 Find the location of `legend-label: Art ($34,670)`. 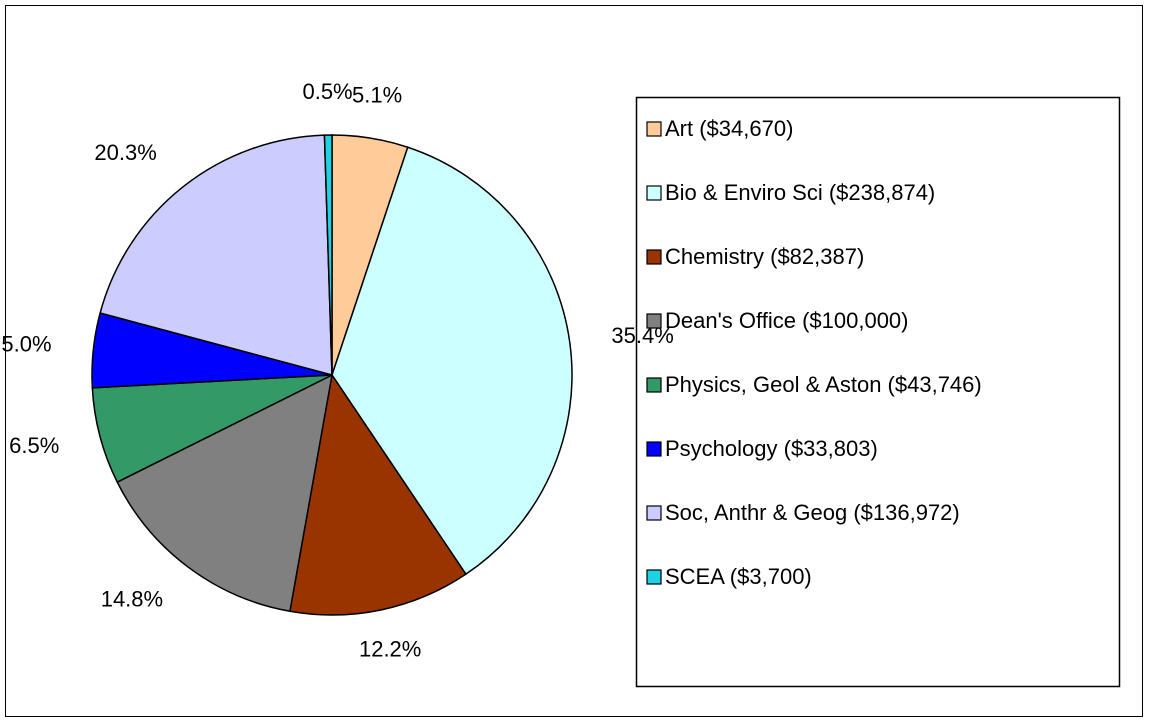

legend-label: Art ($34,670) is located at coordinates (729, 128).